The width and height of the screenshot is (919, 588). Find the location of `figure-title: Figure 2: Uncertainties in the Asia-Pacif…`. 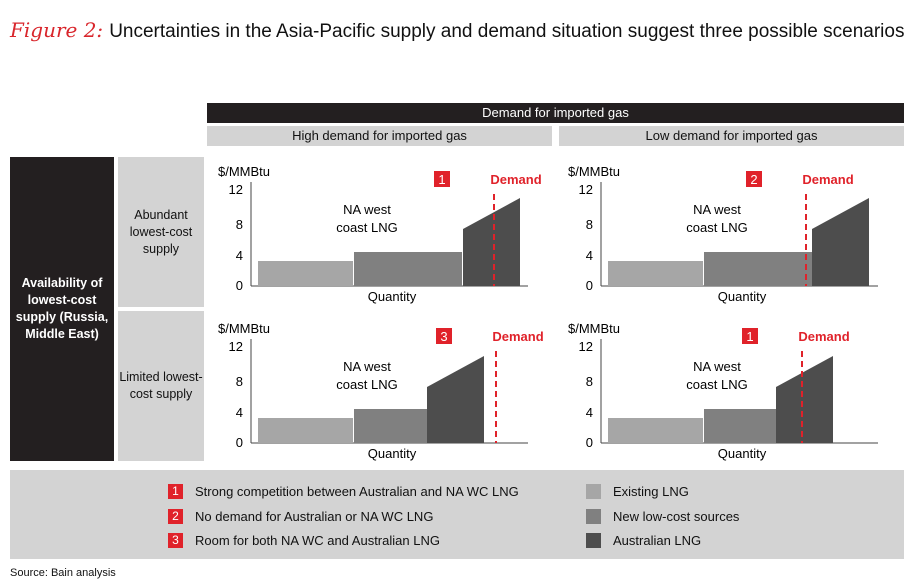

figure-title: Figure 2: Uncertainties in the Asia-Pacif… is located at coordinates (457, 30).